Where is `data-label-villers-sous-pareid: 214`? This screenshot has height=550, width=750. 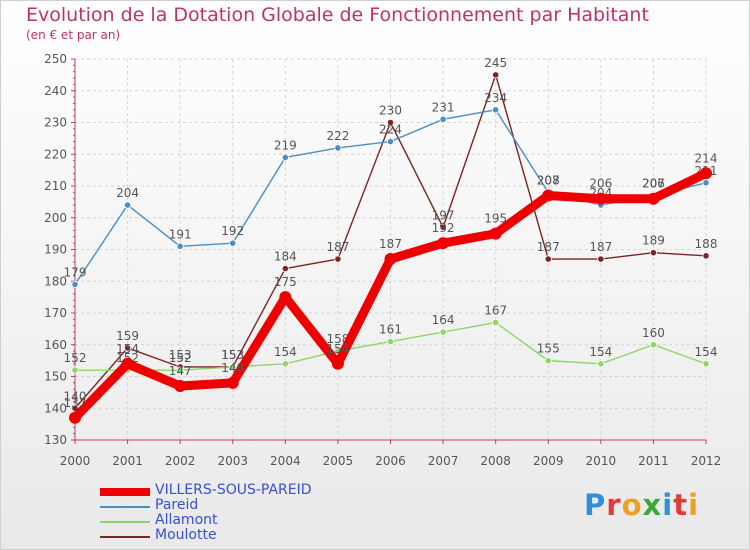 data-label-villers-sous-pareid: 214 is located at coordinates (706, 158).